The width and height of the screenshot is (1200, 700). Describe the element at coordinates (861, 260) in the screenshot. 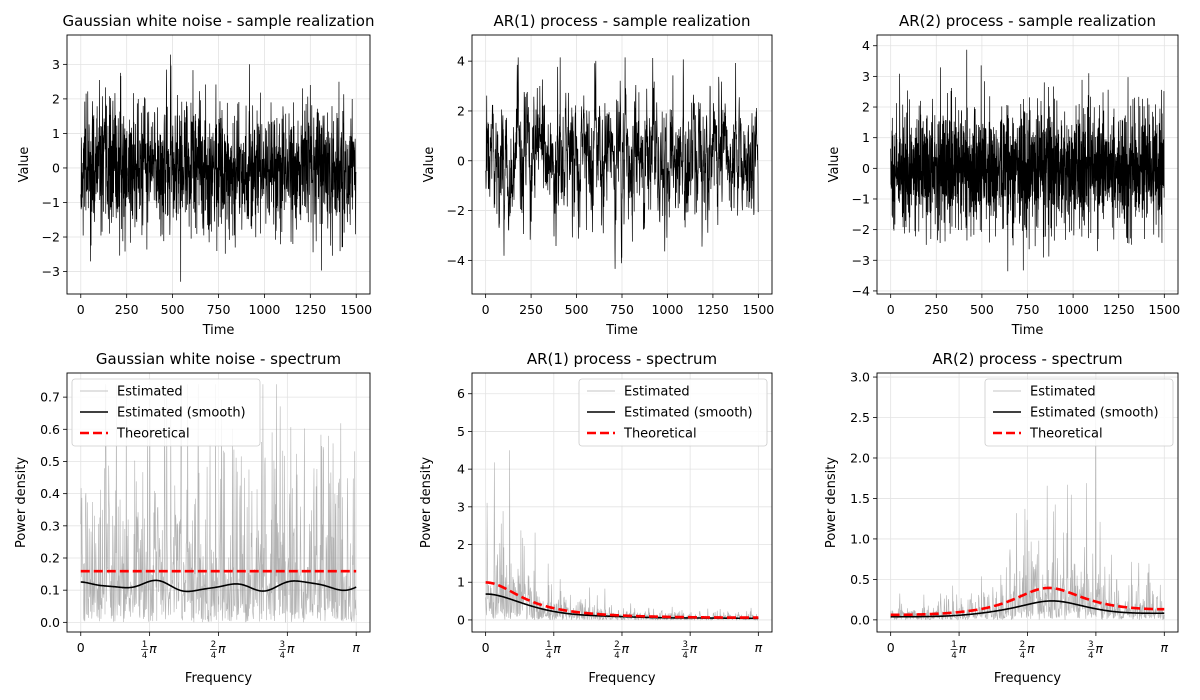

I see `y-tick-label: −3` at that location.